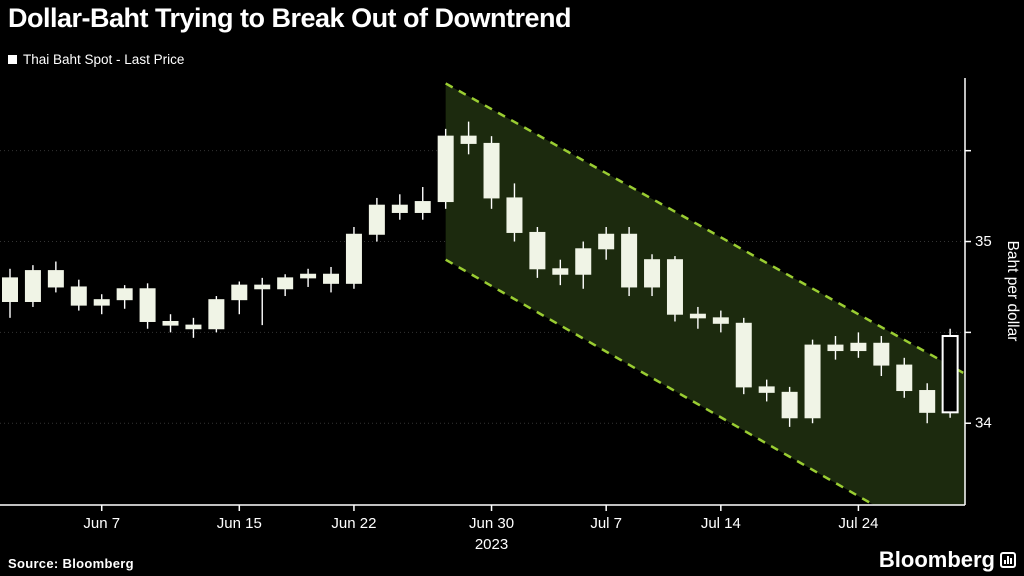 The height and width of the screenshot is (576, 1024). I want to click on bloomberg-chart-icon, so click(1008, 560).